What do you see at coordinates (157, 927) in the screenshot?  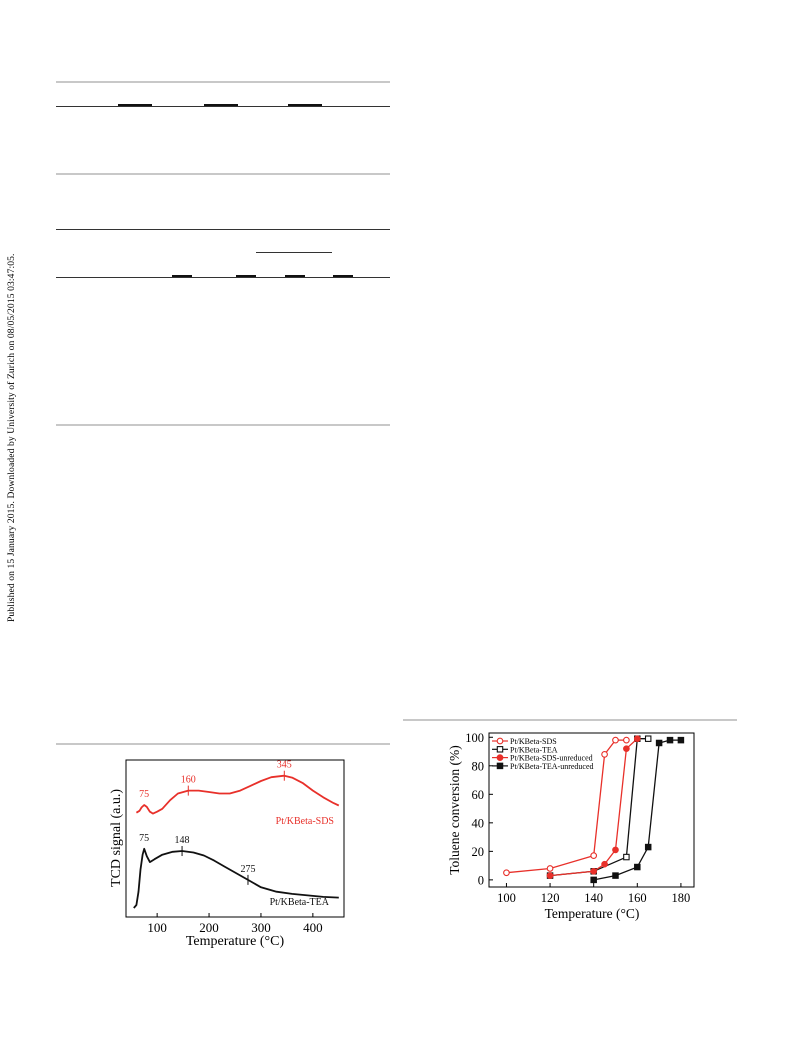 I see `tpd-x-tick-label: 100` at bounding box center [157, 927].